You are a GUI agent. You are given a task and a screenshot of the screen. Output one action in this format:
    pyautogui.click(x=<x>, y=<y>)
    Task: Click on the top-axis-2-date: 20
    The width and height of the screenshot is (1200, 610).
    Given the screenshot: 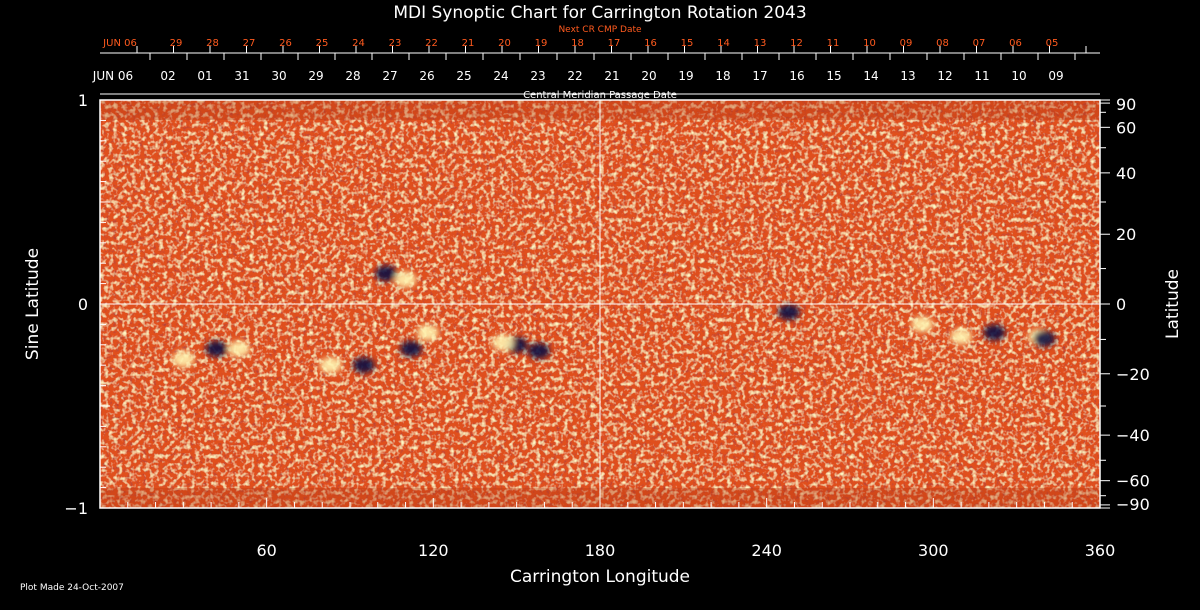 What is the action you would take?
    pyautogui.click(x=648, y=76)
    